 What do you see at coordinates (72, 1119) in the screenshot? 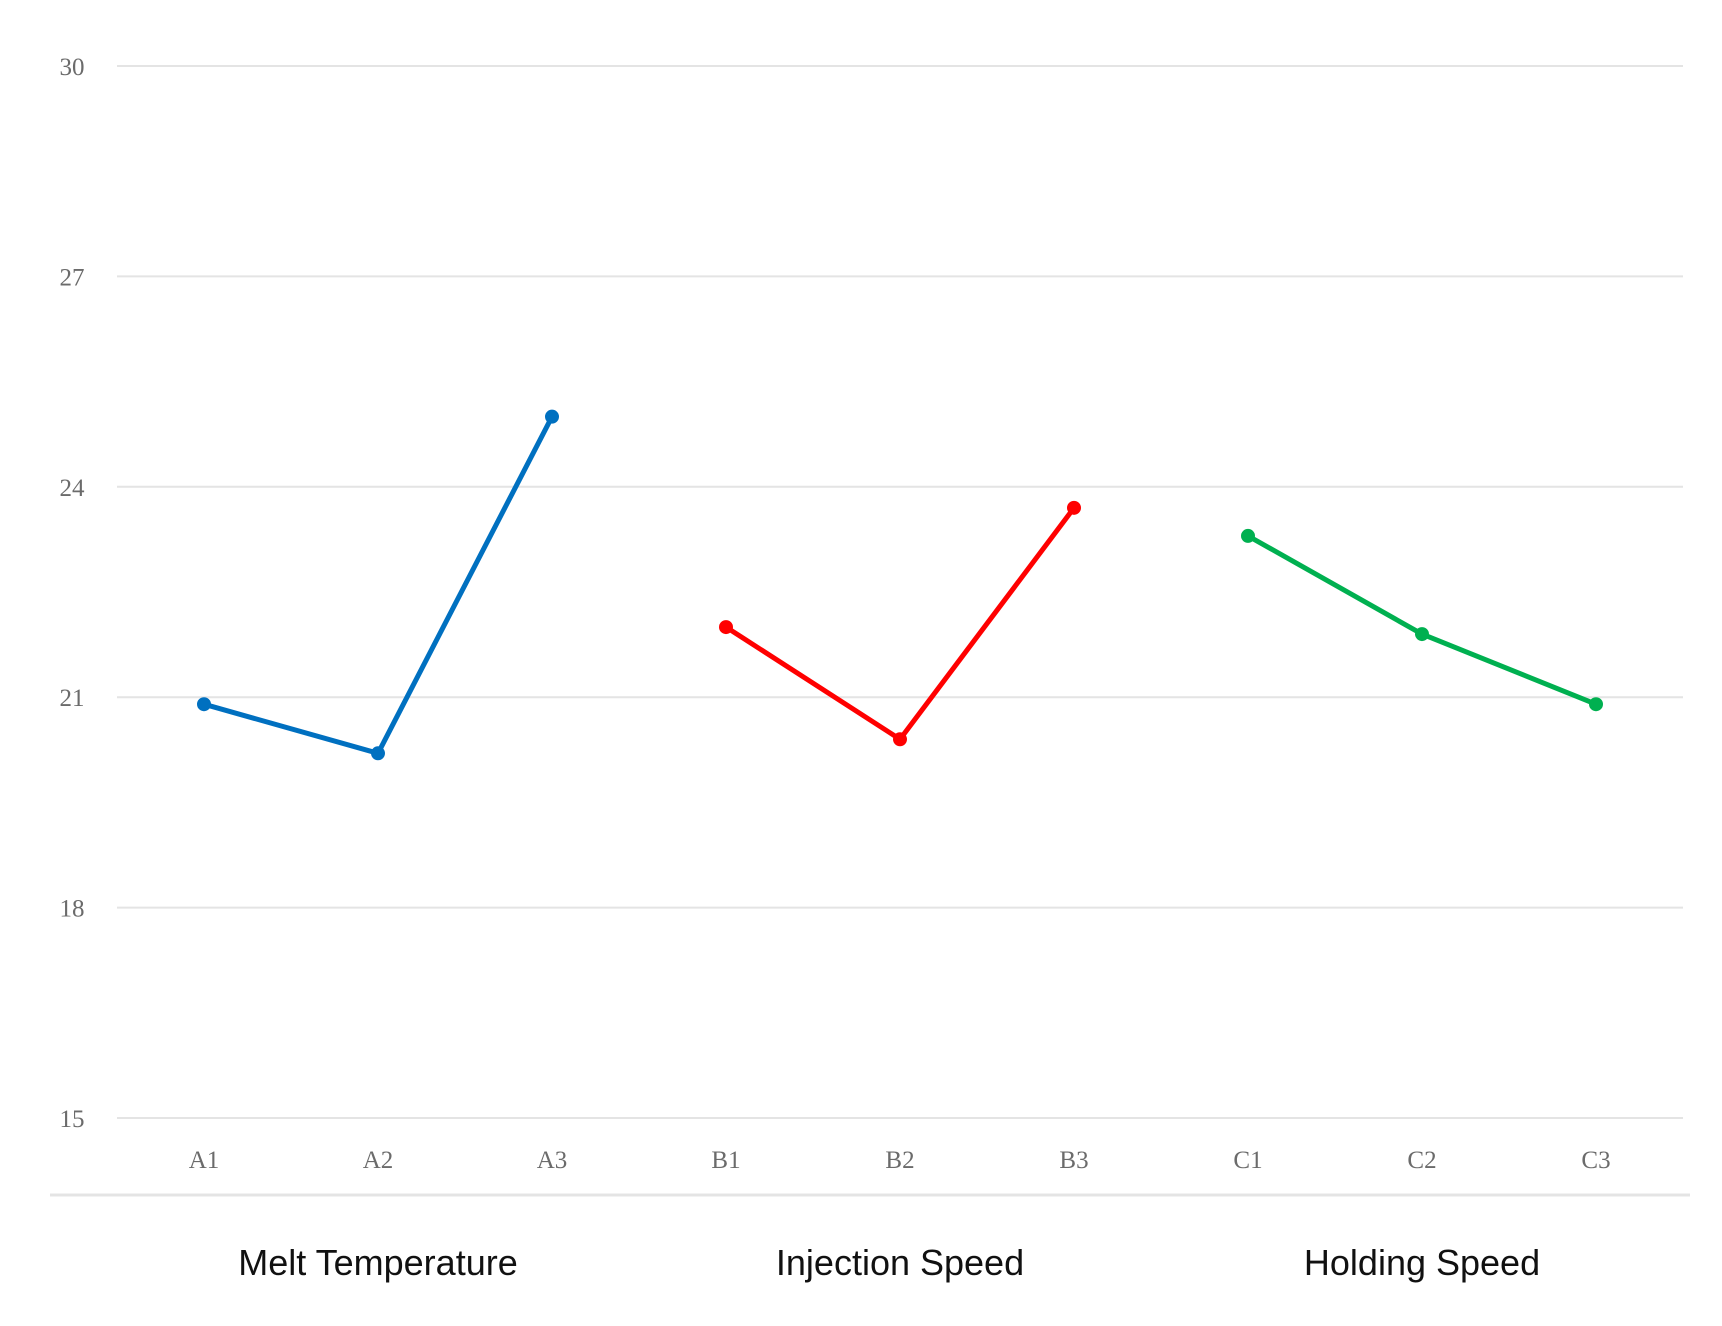
I see `y-tick-label: 15` at bounding box center [72, 1119].